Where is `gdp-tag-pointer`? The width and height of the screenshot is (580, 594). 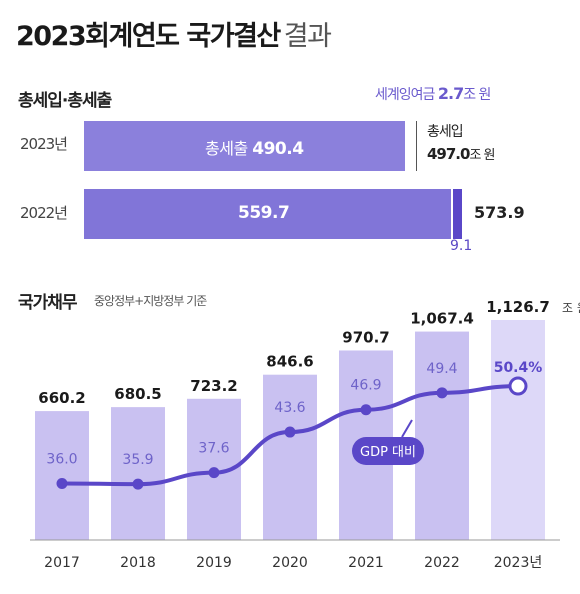
gdp-tag-pointer is located at coordinates (407, 428).